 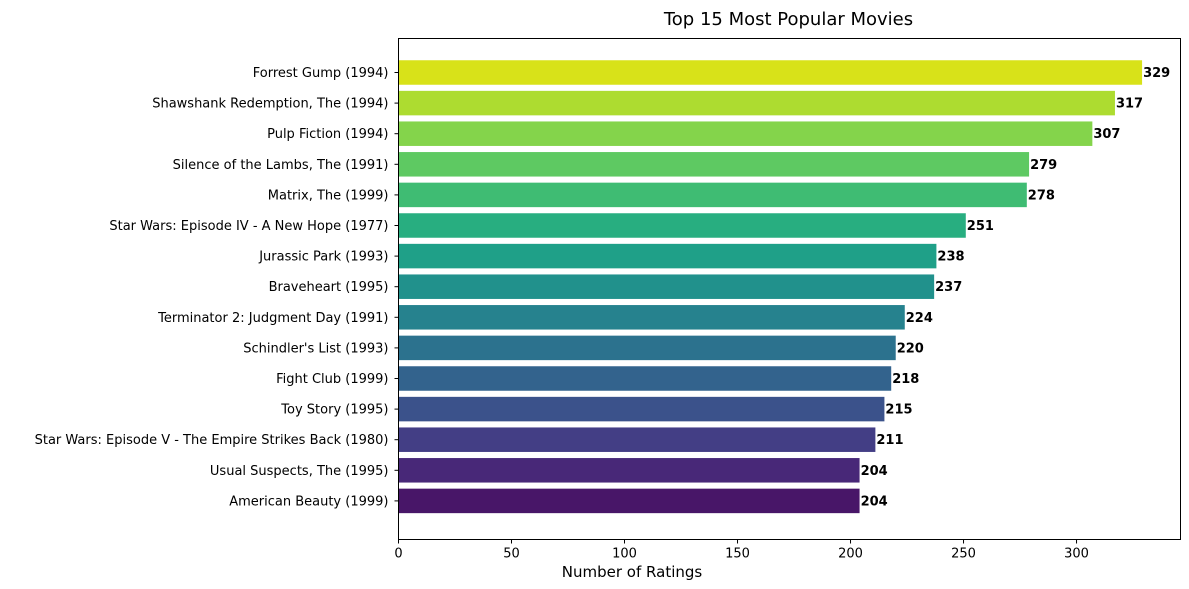 I want to click on y-tick-label: Usual Suspects, The (1995), so click(x=299, y=471).